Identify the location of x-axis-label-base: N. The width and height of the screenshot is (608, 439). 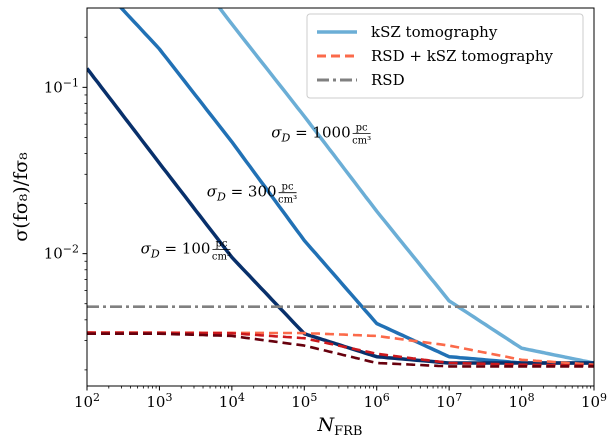
(326, 425).